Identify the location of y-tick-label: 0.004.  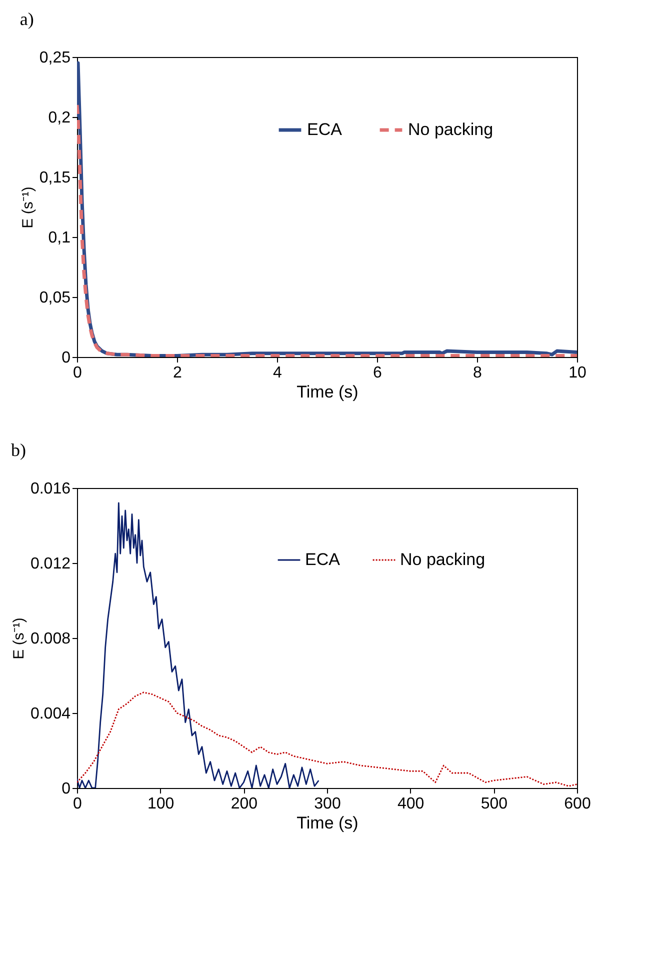
(50, 714).